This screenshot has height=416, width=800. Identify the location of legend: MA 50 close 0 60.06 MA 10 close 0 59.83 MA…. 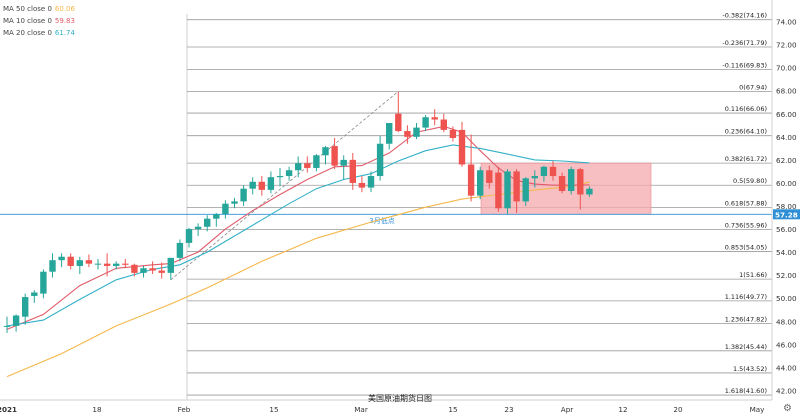
(39, 21).